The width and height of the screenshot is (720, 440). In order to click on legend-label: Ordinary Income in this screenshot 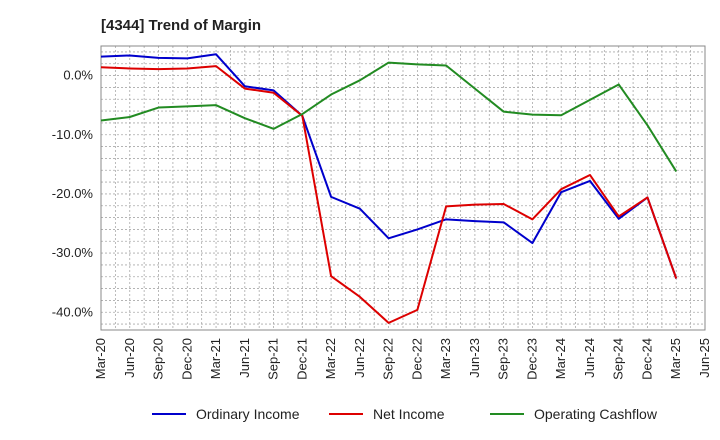, I will do `click(248, 414)`.